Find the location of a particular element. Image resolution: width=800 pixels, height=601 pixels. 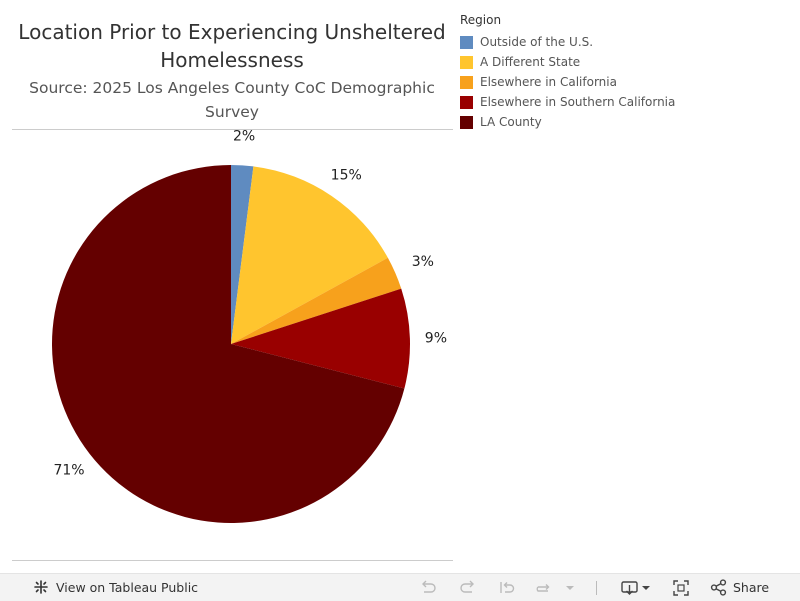

legend-item-elsewhere-in-california: Elsewhere in California is located at coordinates (567, 82).